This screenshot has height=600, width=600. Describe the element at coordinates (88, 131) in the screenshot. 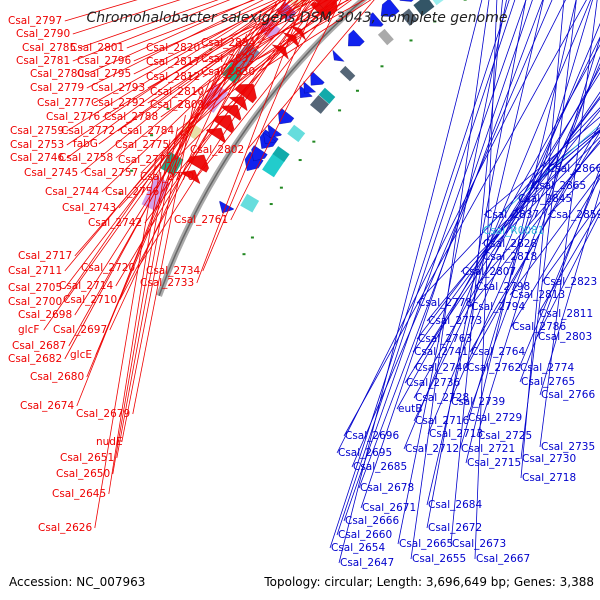

I see `left-gene-label: Csal_2772` at that location.